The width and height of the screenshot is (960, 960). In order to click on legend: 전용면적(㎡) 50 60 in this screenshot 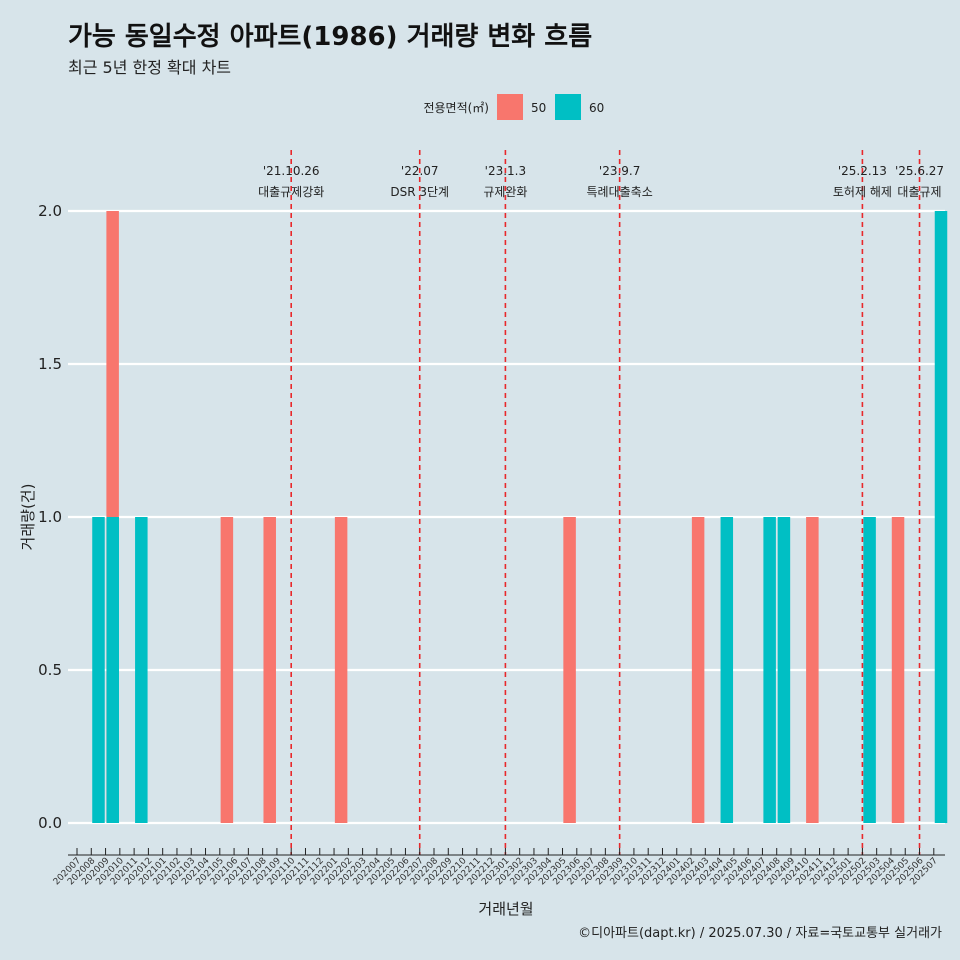, I will do `click(513, 107)`.